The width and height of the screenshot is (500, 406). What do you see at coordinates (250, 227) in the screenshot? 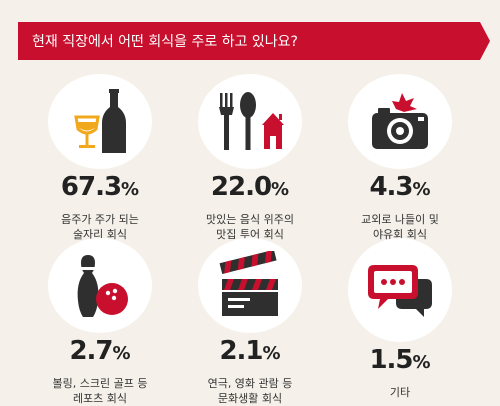
I see `item-label: 맛있는 음식 위주의 맛집 투어 회식` at bounding box center [250, 227].